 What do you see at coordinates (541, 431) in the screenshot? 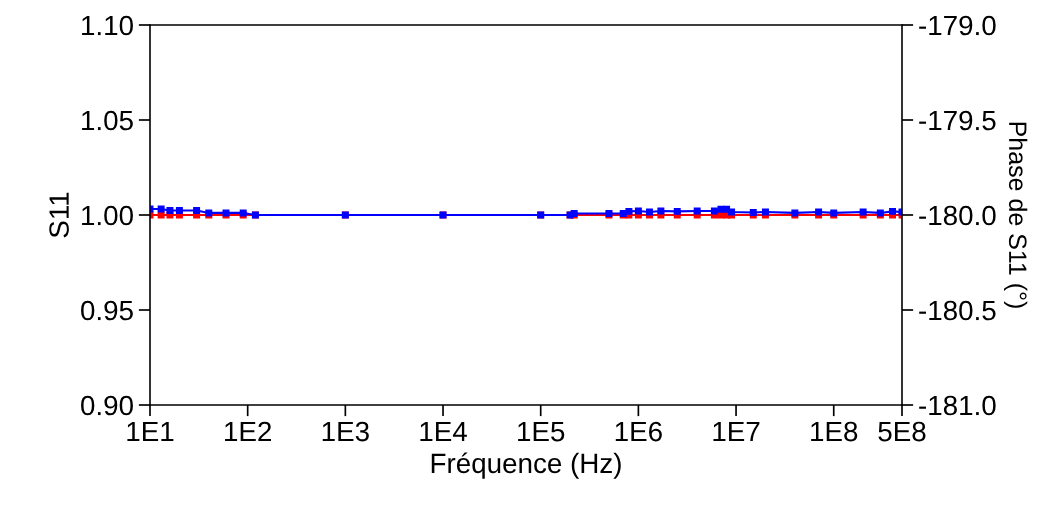
I see `x-tick-label: 1E5` at bounding box center [541, 431].